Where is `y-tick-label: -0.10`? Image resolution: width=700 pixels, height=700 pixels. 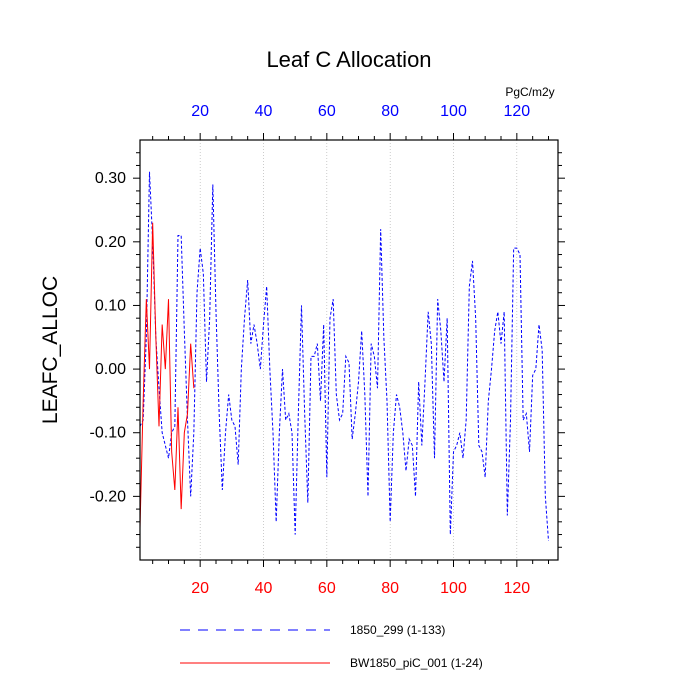 y-tick-label: -0.10 is located at coordinates (108, 433).